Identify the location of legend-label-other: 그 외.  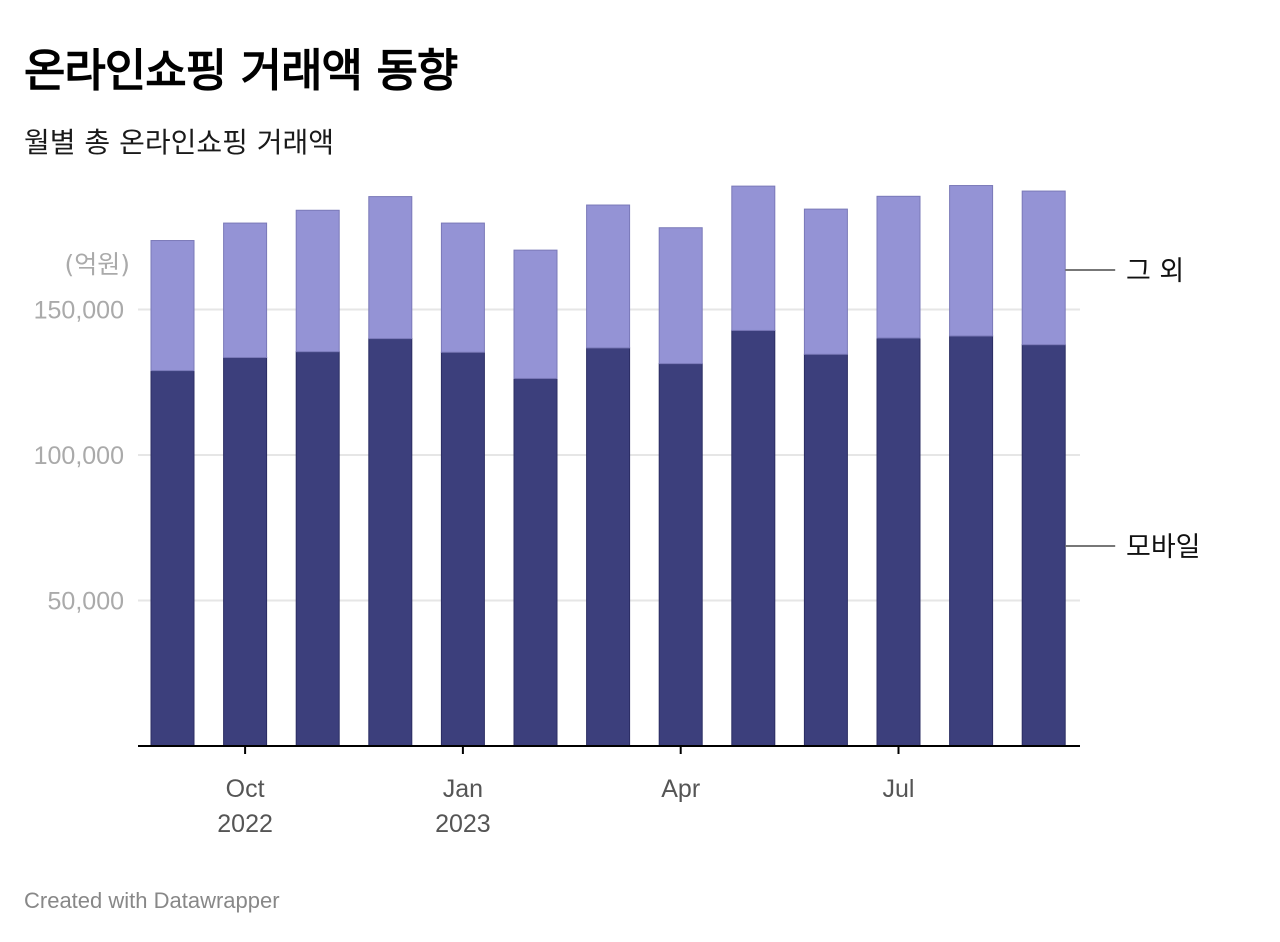
(1155, 271).